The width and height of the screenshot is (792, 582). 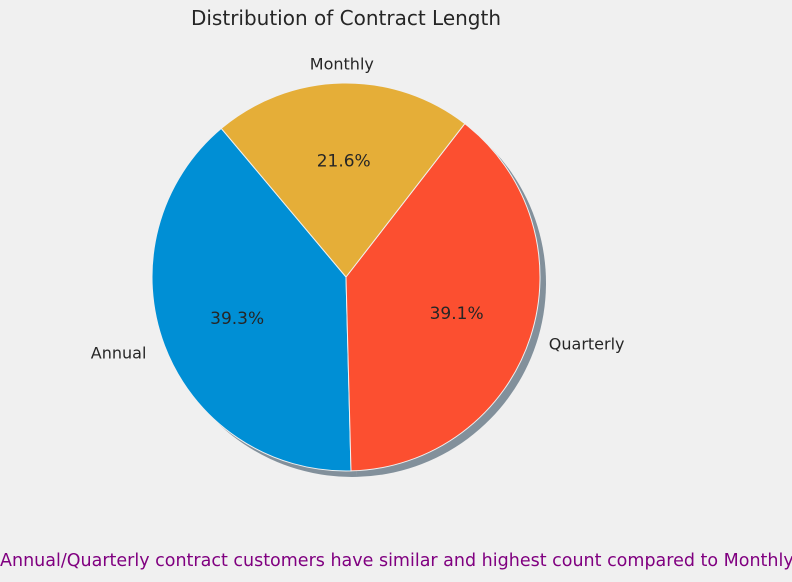 What do you see at coordinates (344, 162) in the screenshot?
I see `slice-percent-monthly: 21.6%` at bounding box center [344, 162].